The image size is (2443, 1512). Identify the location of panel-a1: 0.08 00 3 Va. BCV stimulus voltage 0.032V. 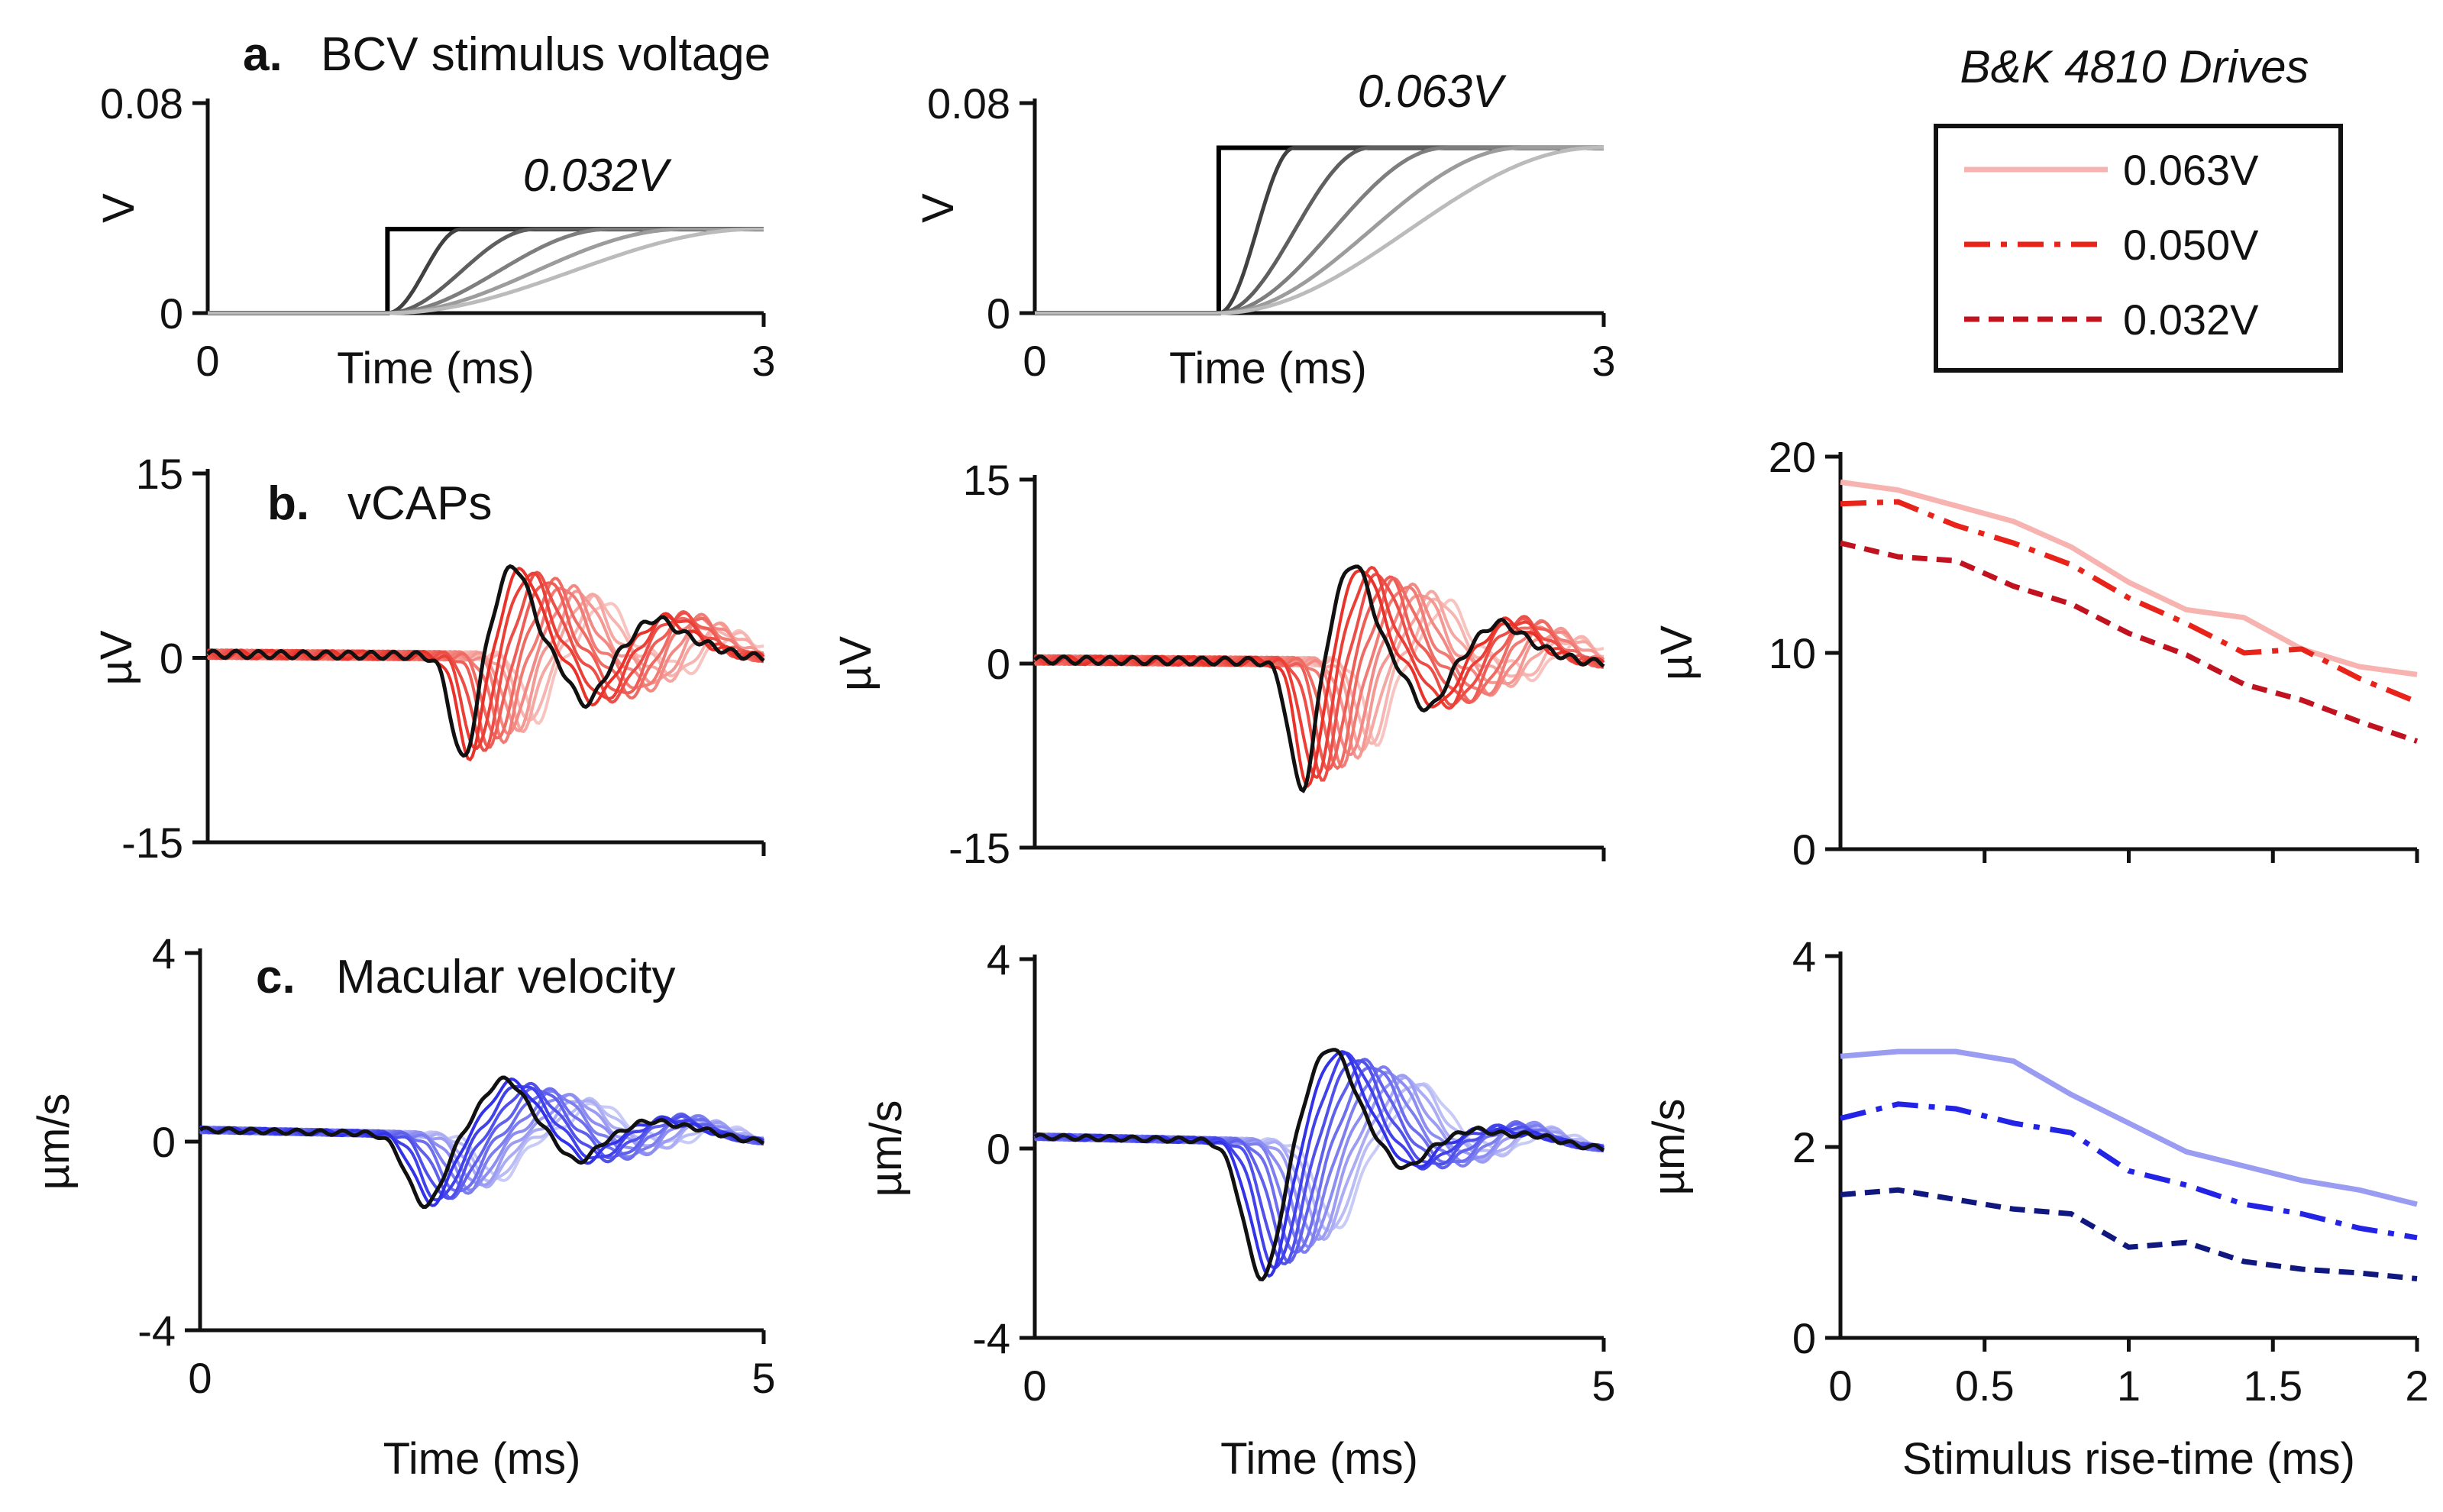
(435, 207).